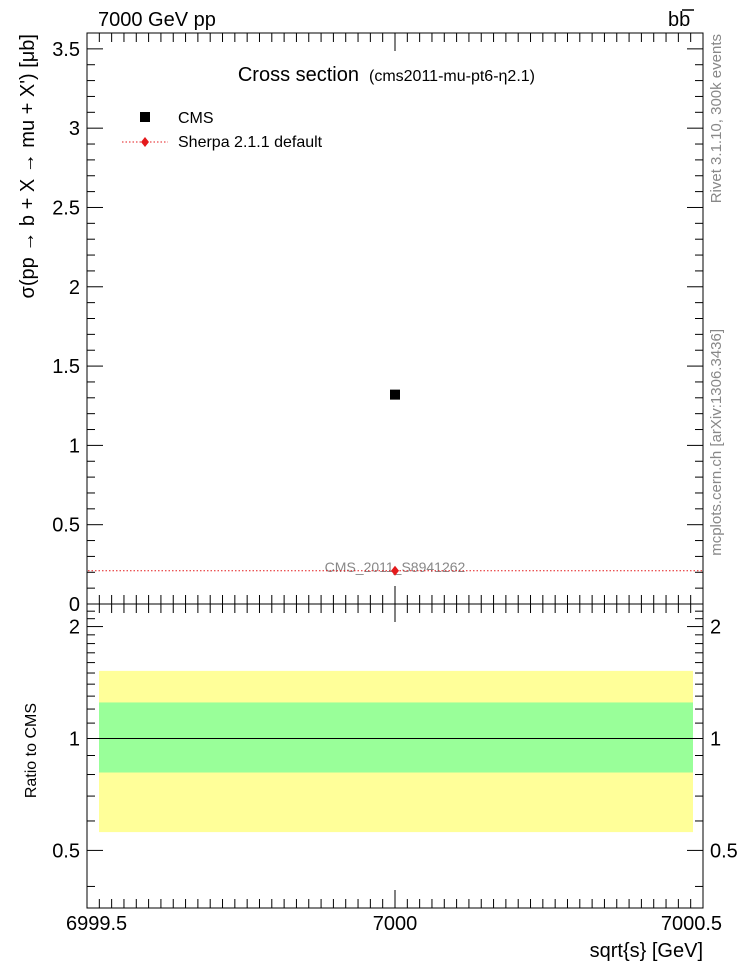 This screenshot has width=746, height=972. I want to click on legend-sherpa-label: Sherpa 2.1.1 default, so click(250, 142).